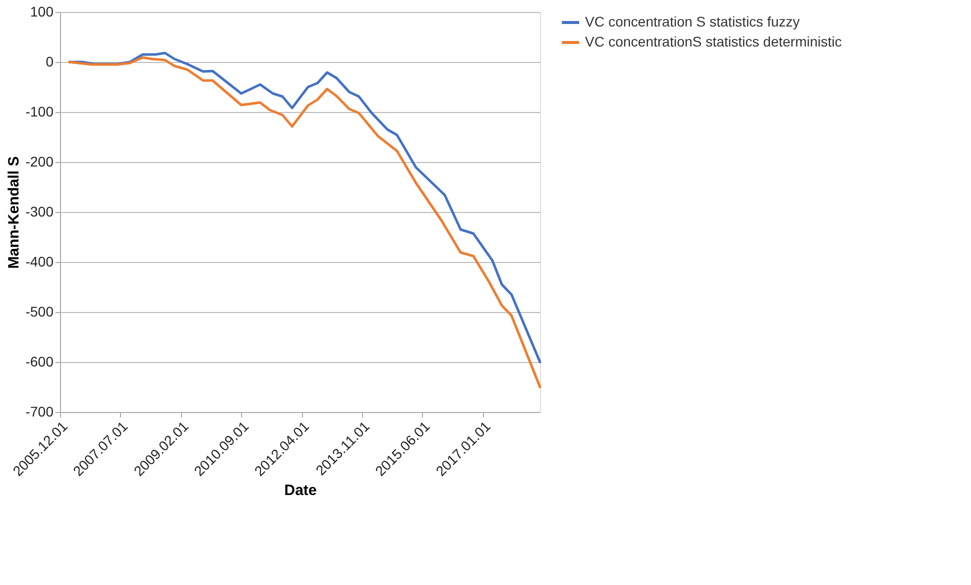 This screenshot has height=585, width=971. What do you see at coordinates (39, 162) in the screenshot?
I see `y-tick-label: -200` at bounding box center [39, 162].